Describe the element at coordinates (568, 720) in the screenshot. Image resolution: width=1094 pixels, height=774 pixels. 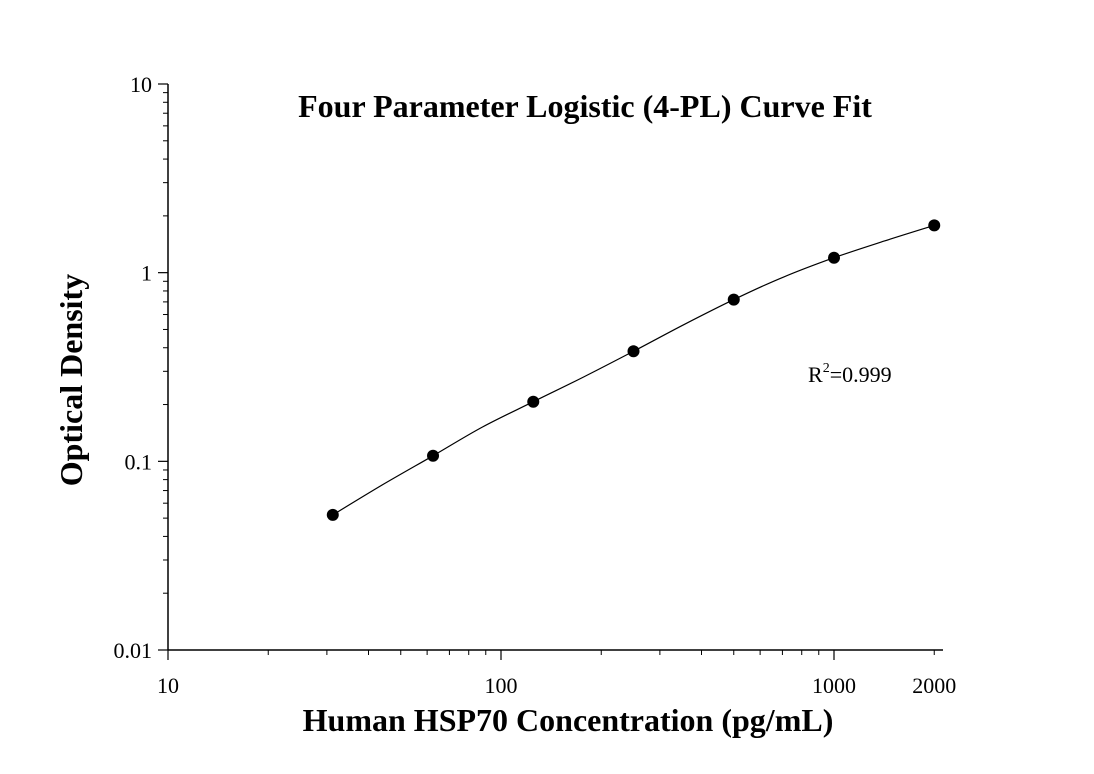
I see `x-axis-title: Human HSP70 Concentration (pg/mL)` at that location.